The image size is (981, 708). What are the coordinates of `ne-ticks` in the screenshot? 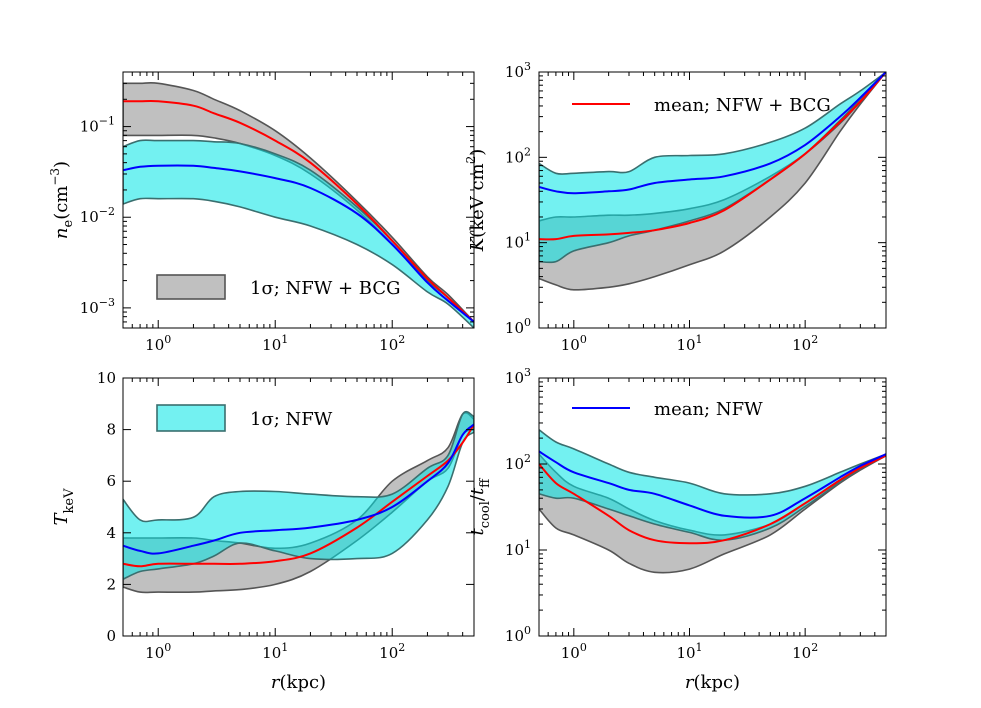 It's located at (298, 200).